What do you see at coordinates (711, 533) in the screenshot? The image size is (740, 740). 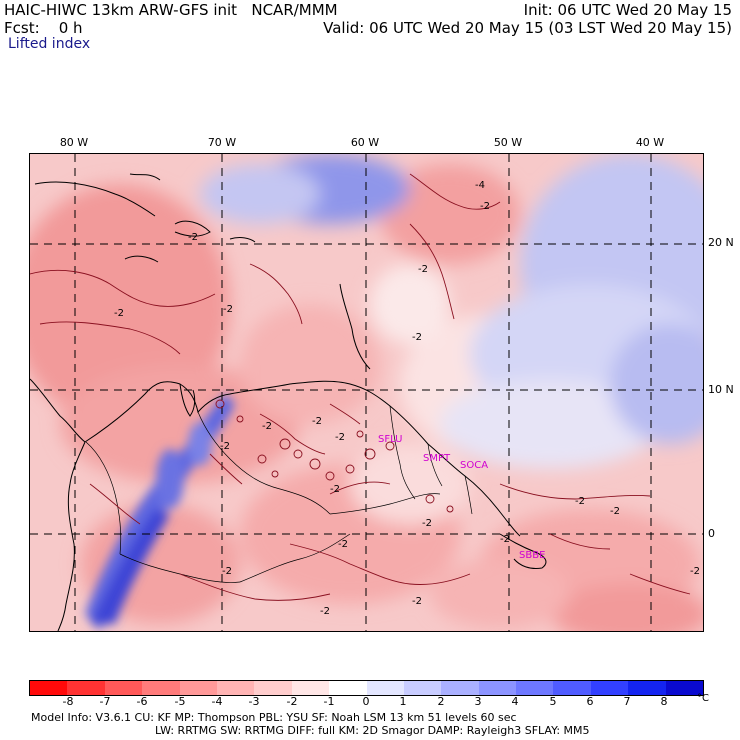 I see `lat-label-equator: 0` at bounding box center [711, 533].